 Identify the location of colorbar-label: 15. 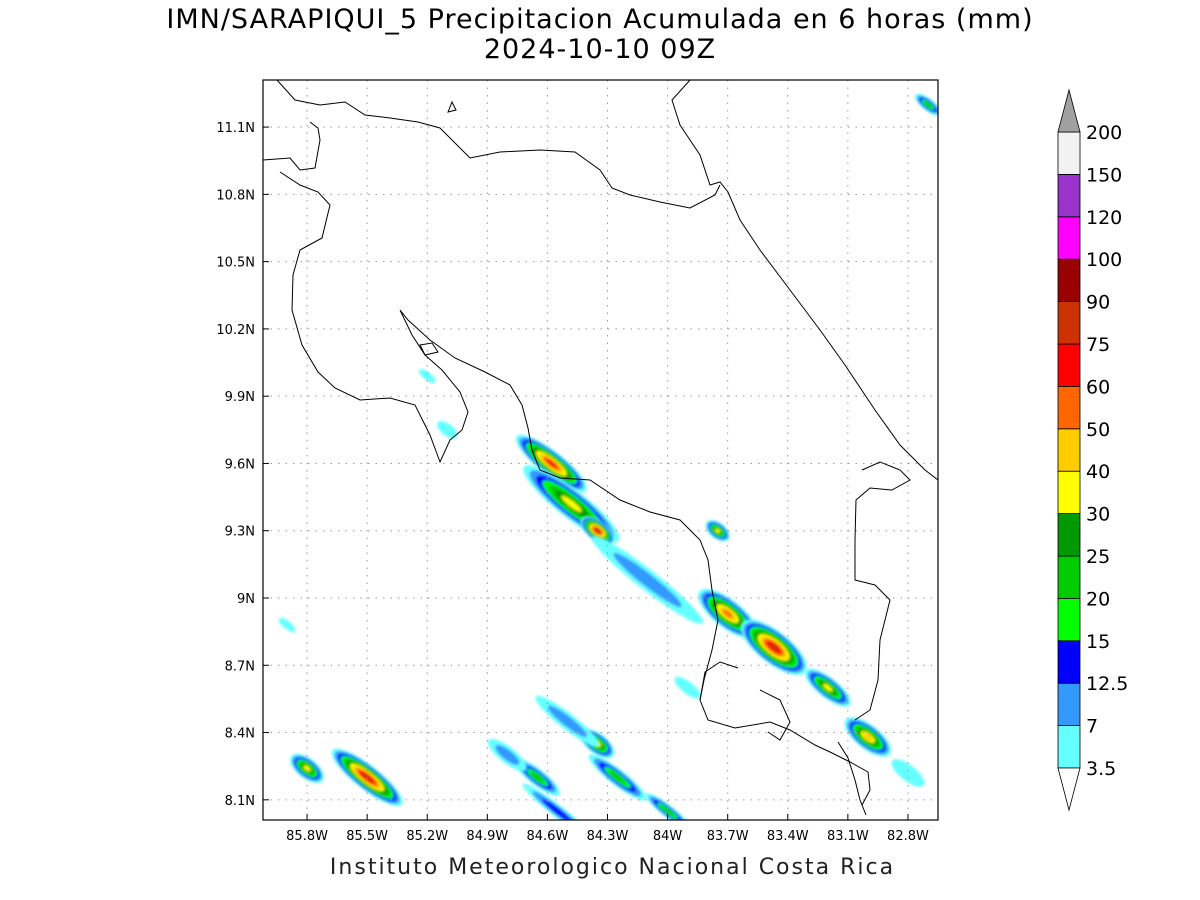
(1098, 642).